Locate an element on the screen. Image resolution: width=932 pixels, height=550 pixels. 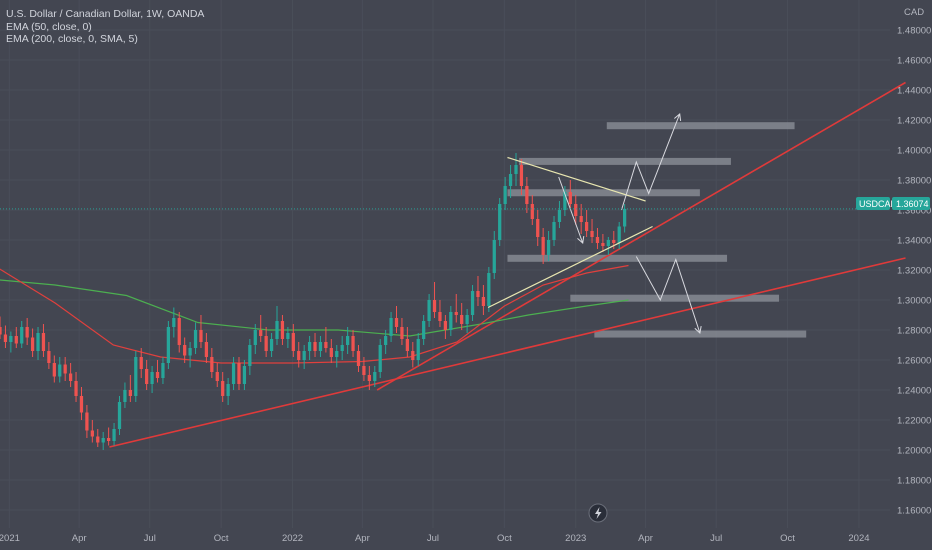
projection-arrows is located at coordinates (630, 223).